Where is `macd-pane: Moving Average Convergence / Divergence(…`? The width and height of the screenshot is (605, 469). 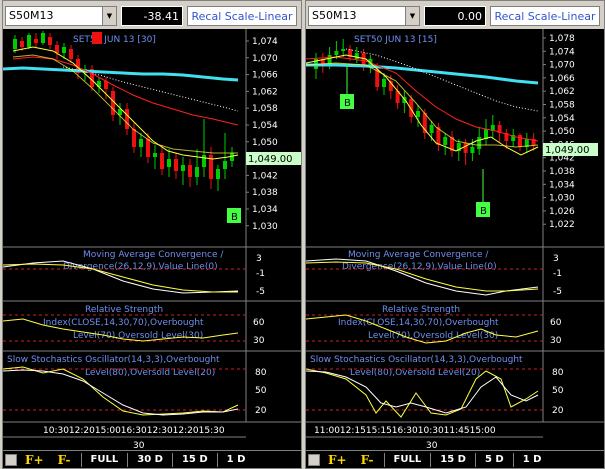
macd-pane: Moving Average Convergence / Divergence(… is located at coordinates (455, 274).